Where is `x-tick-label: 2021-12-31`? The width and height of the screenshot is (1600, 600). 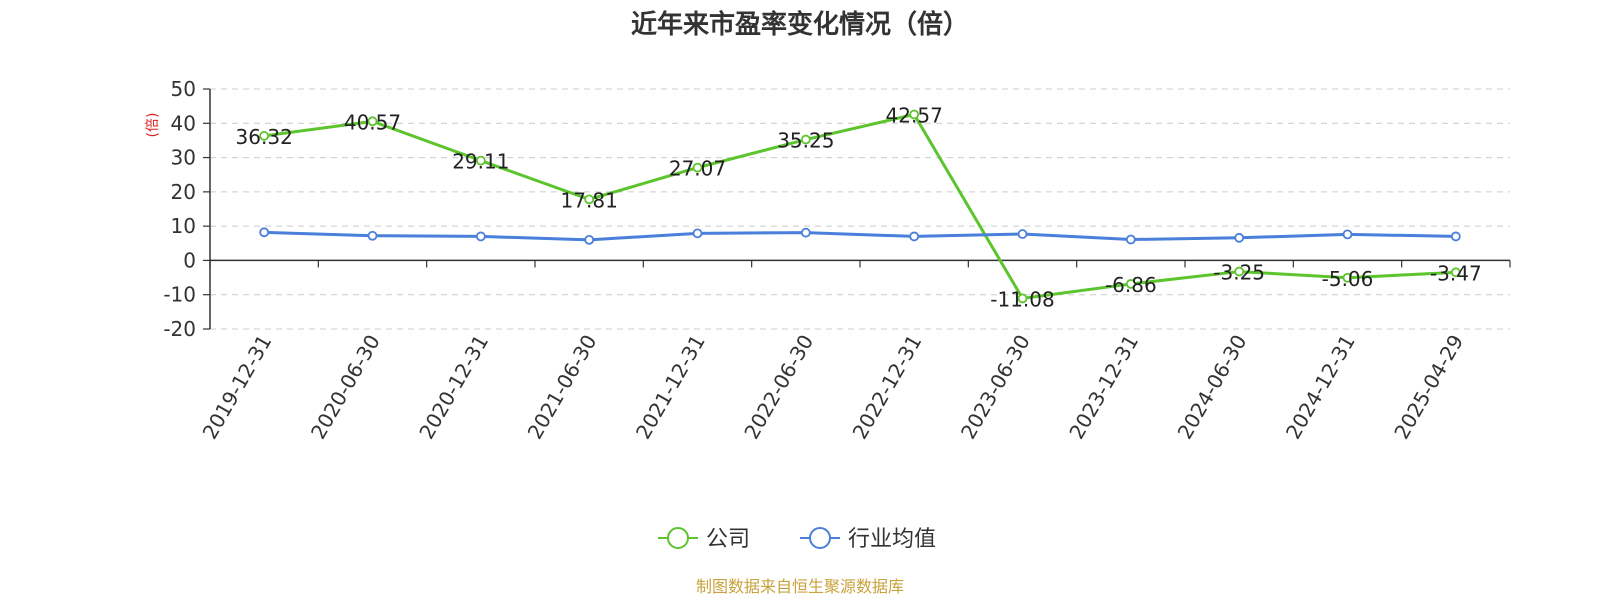 x-tick-label: 2021-12-31 is located at coordinates (670, 387).